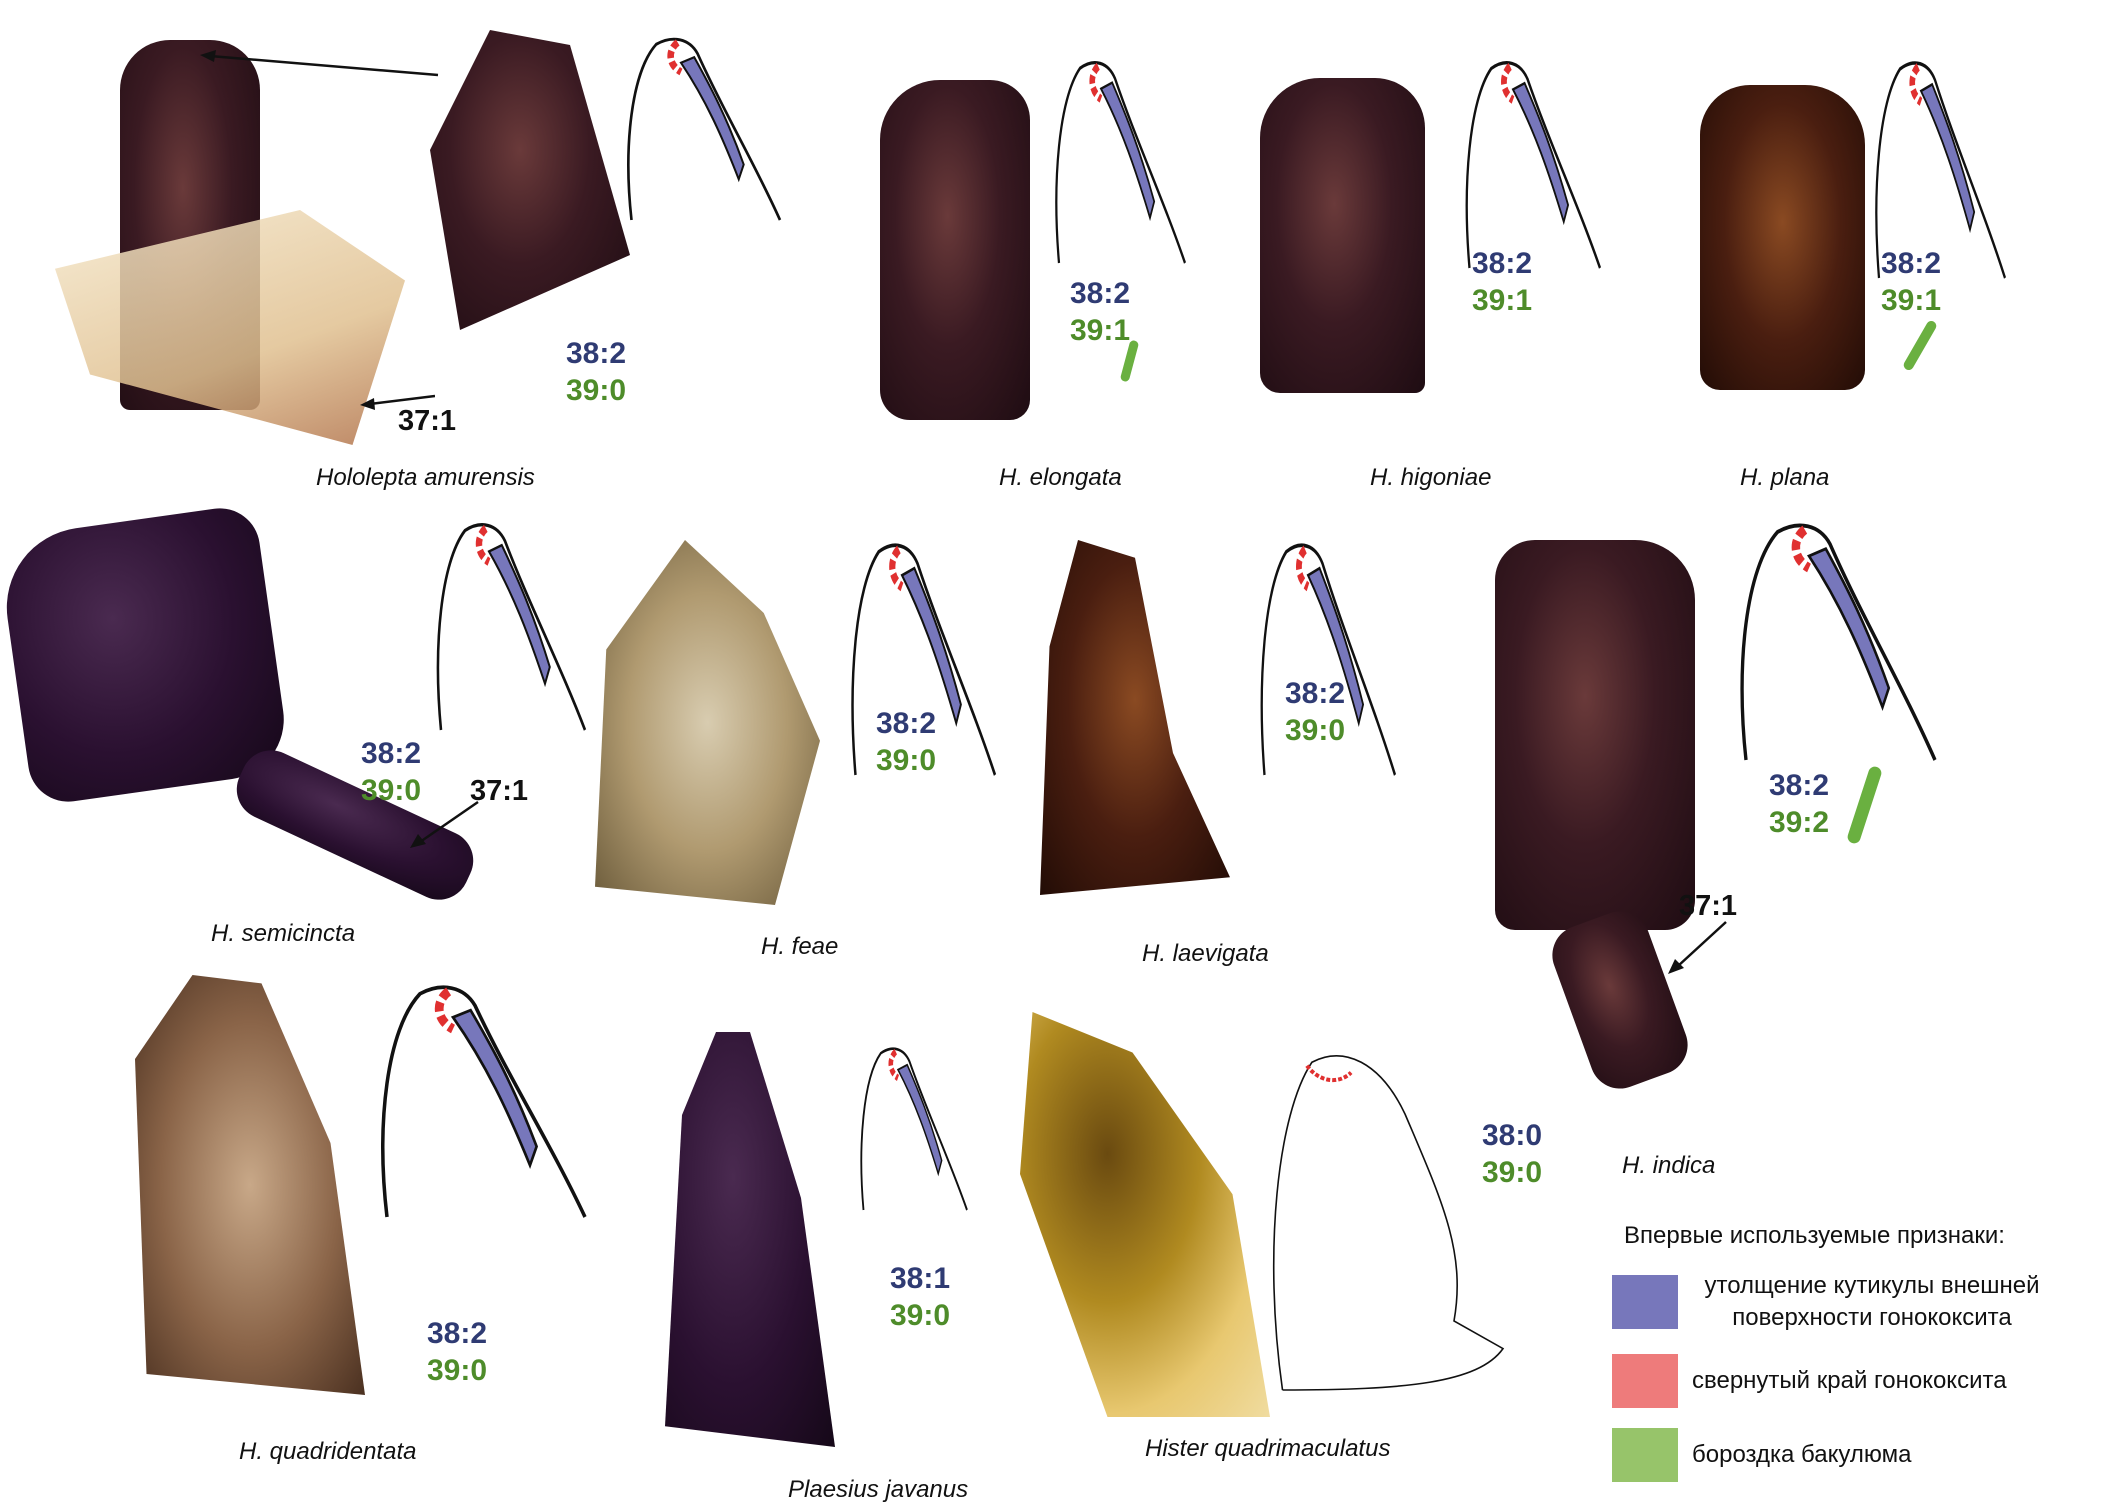 The width and height of the screenshot is (2106, 1508). What do you see at coordinates (1669, 1165) in the screenshot?
I see `species-caption: H. indica` at bounding box center [1669, 1165].